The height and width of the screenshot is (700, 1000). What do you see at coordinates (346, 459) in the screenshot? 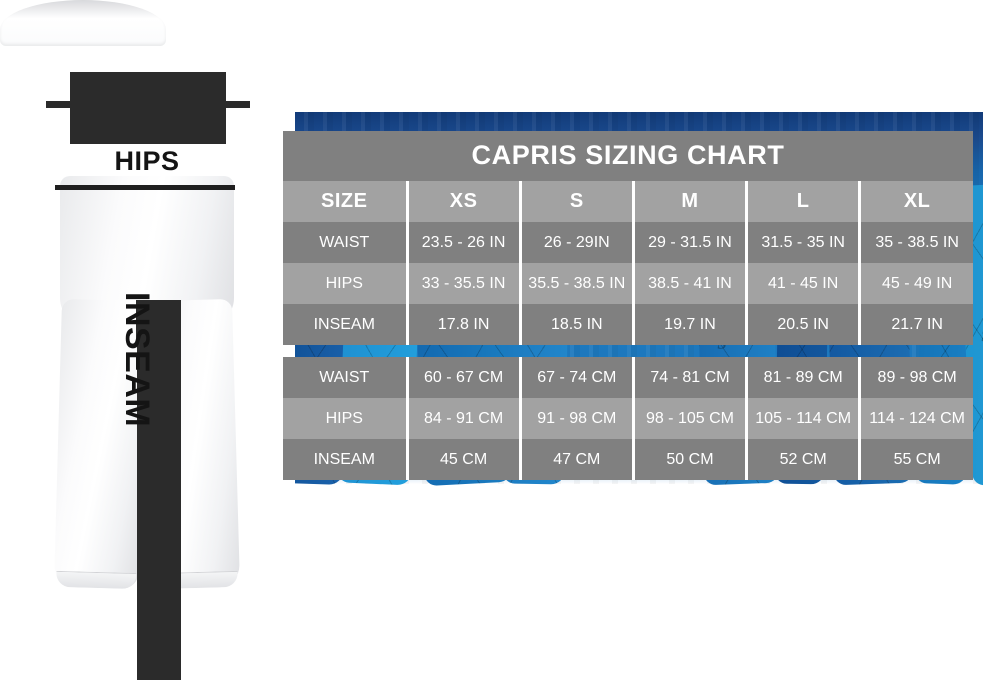
I see `row-label-inseam-cm: INSEAM` at bounding box center [346, 459].